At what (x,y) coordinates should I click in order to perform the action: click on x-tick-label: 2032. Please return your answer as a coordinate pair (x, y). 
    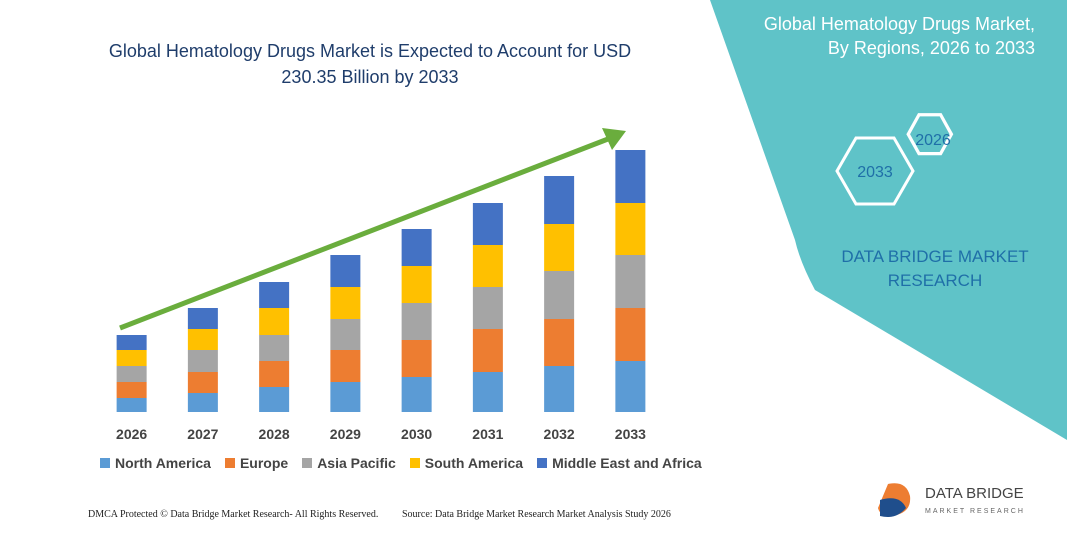
    Looking at the image, I should click on (559, 434).